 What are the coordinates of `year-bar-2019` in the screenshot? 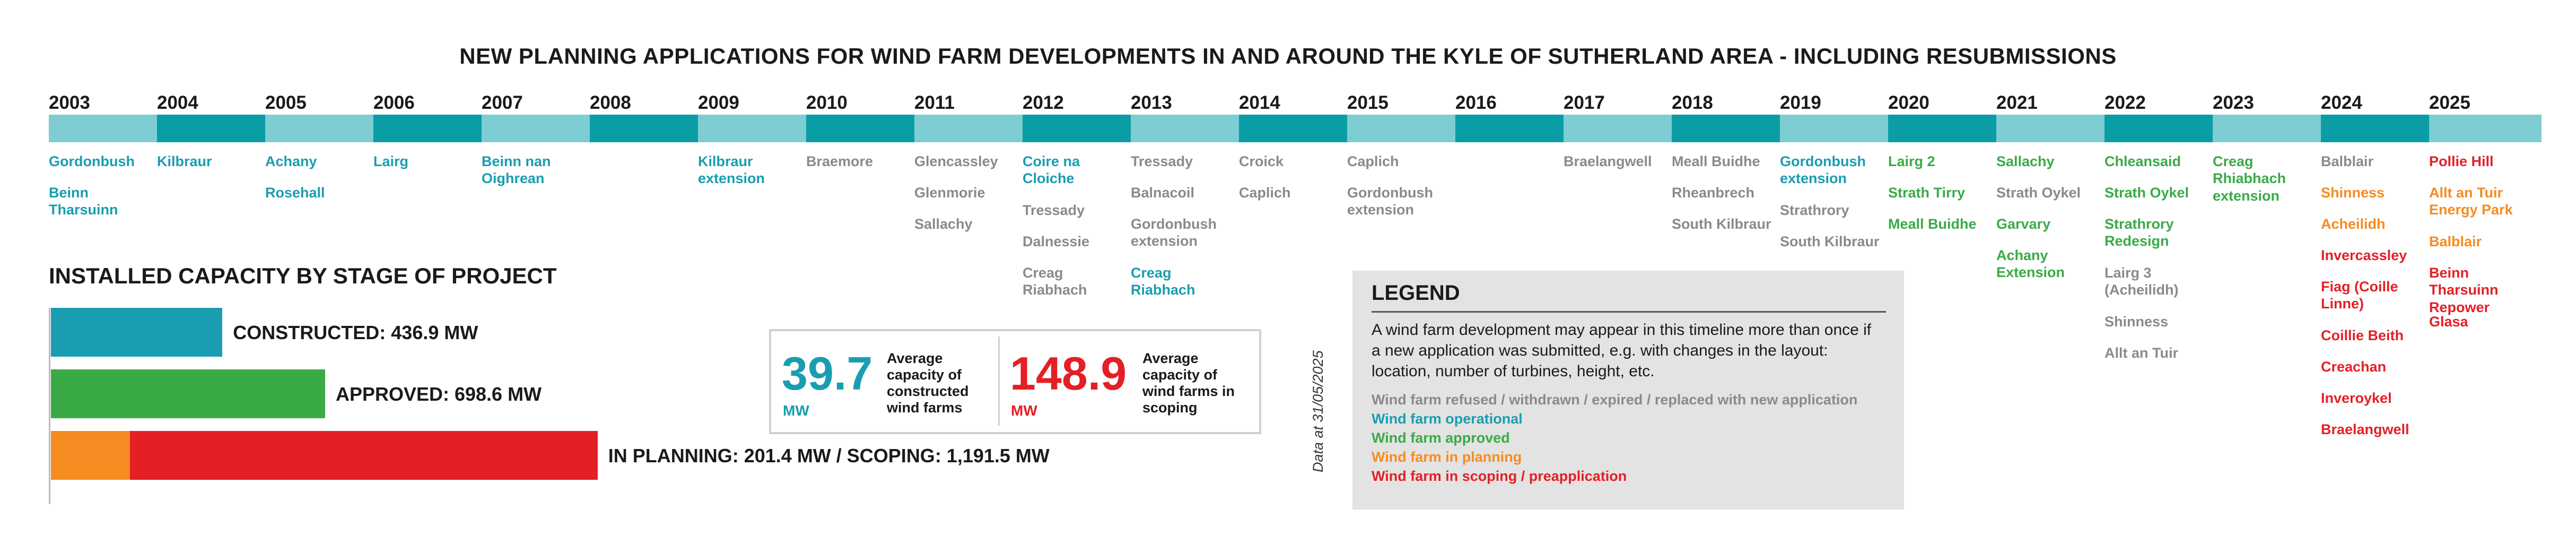 It's located at (1834, 128).